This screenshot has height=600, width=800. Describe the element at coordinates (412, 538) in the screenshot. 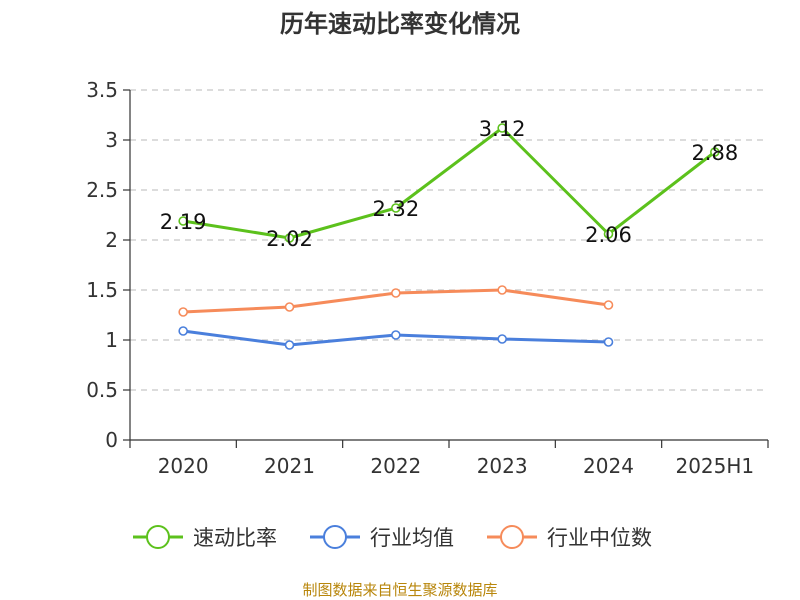

I see `legend-label: 行业均值` at that location.